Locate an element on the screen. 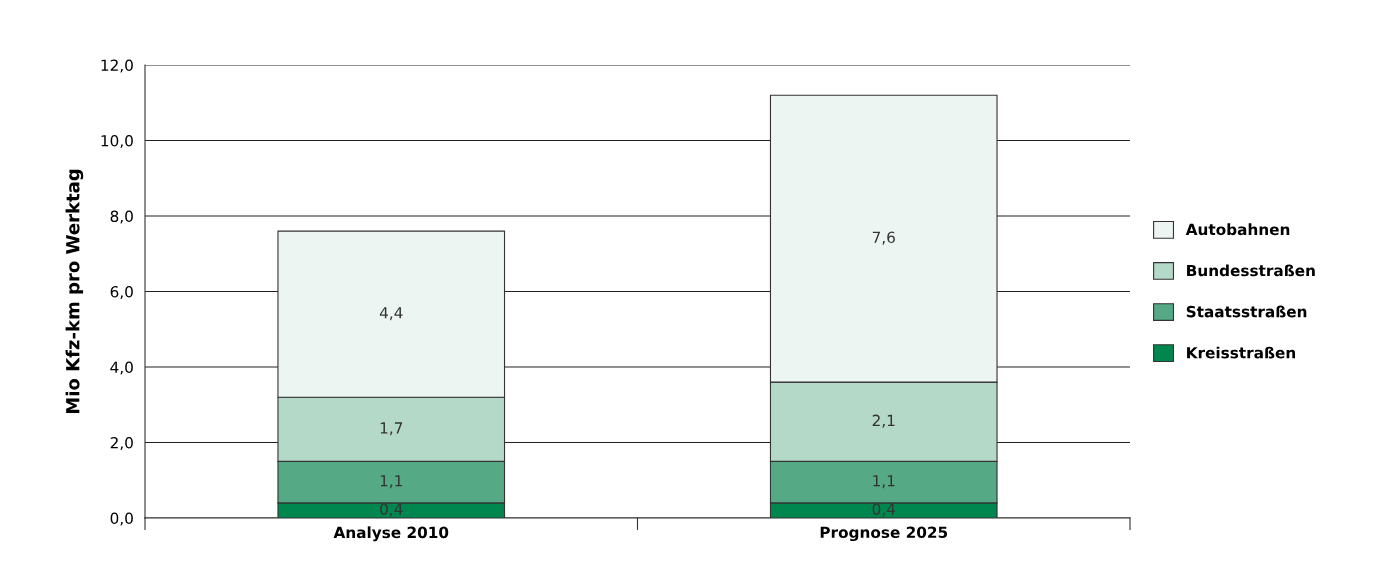  x-tick-label: Analyse 2010 is located at coordinates (391, 534).